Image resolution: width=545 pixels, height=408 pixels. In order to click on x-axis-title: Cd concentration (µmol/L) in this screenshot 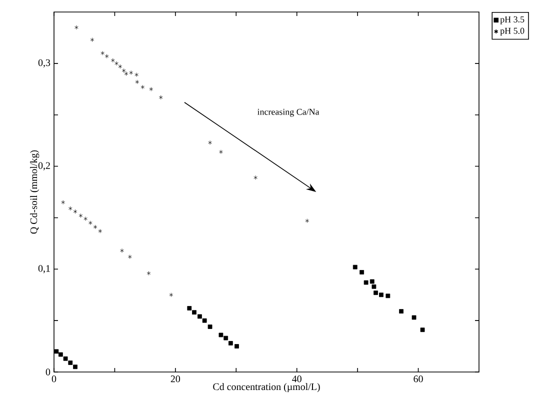, I will do `click(266, 387)`.